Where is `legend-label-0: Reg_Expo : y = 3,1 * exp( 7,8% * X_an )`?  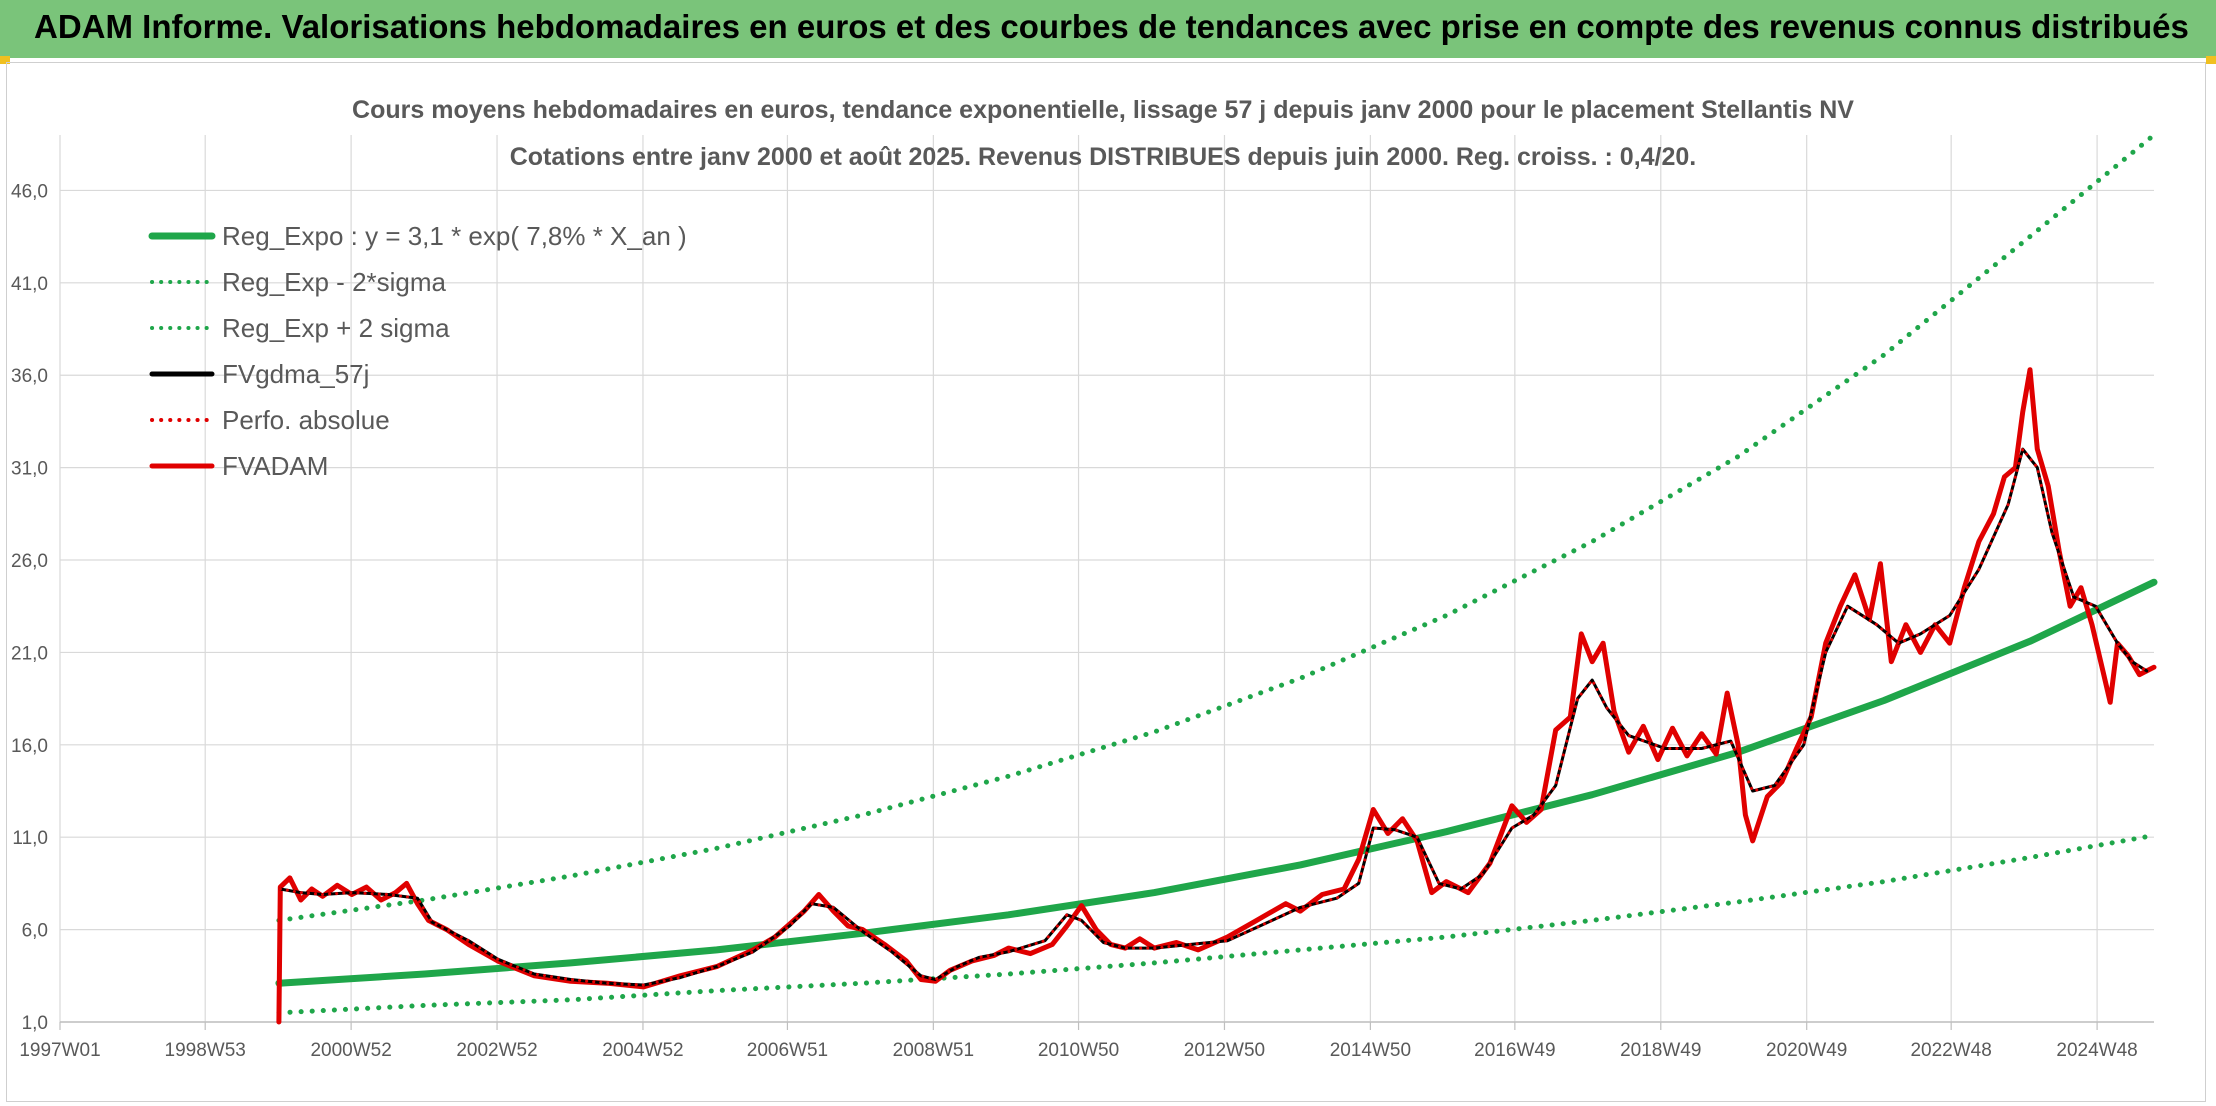 legend-label-0: Reg_Expo : y = 3,1 * exp( 7,8% * X_an ) is located at coordinates (454, 236).